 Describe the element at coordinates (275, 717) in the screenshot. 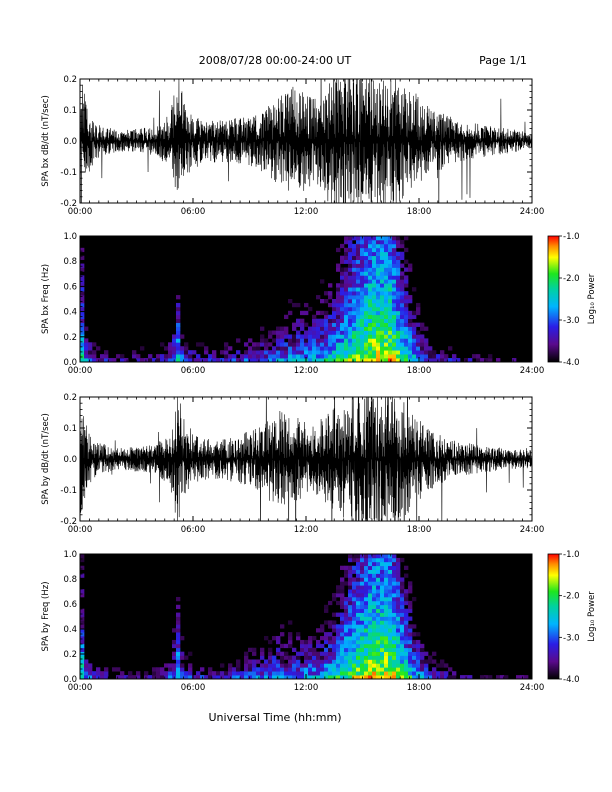

I see `x-axis-title: Universal Time (hh:mm)` at that location.